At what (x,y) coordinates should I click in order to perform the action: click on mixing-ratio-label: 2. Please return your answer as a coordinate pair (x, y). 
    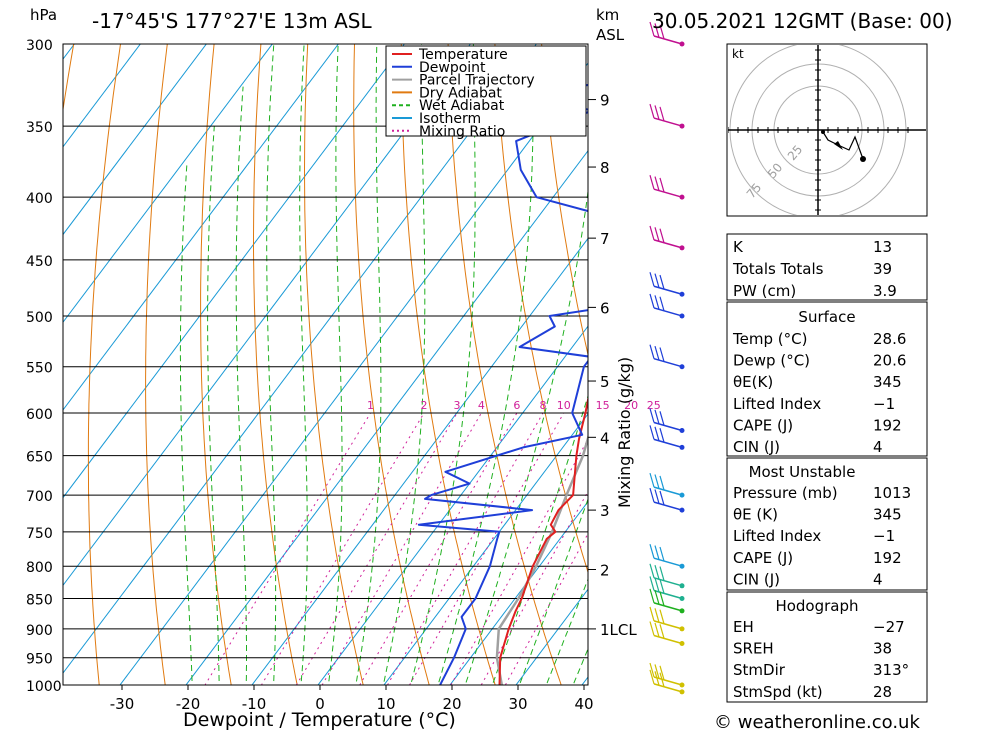
    Looking at the image, I should click on (423, 405).